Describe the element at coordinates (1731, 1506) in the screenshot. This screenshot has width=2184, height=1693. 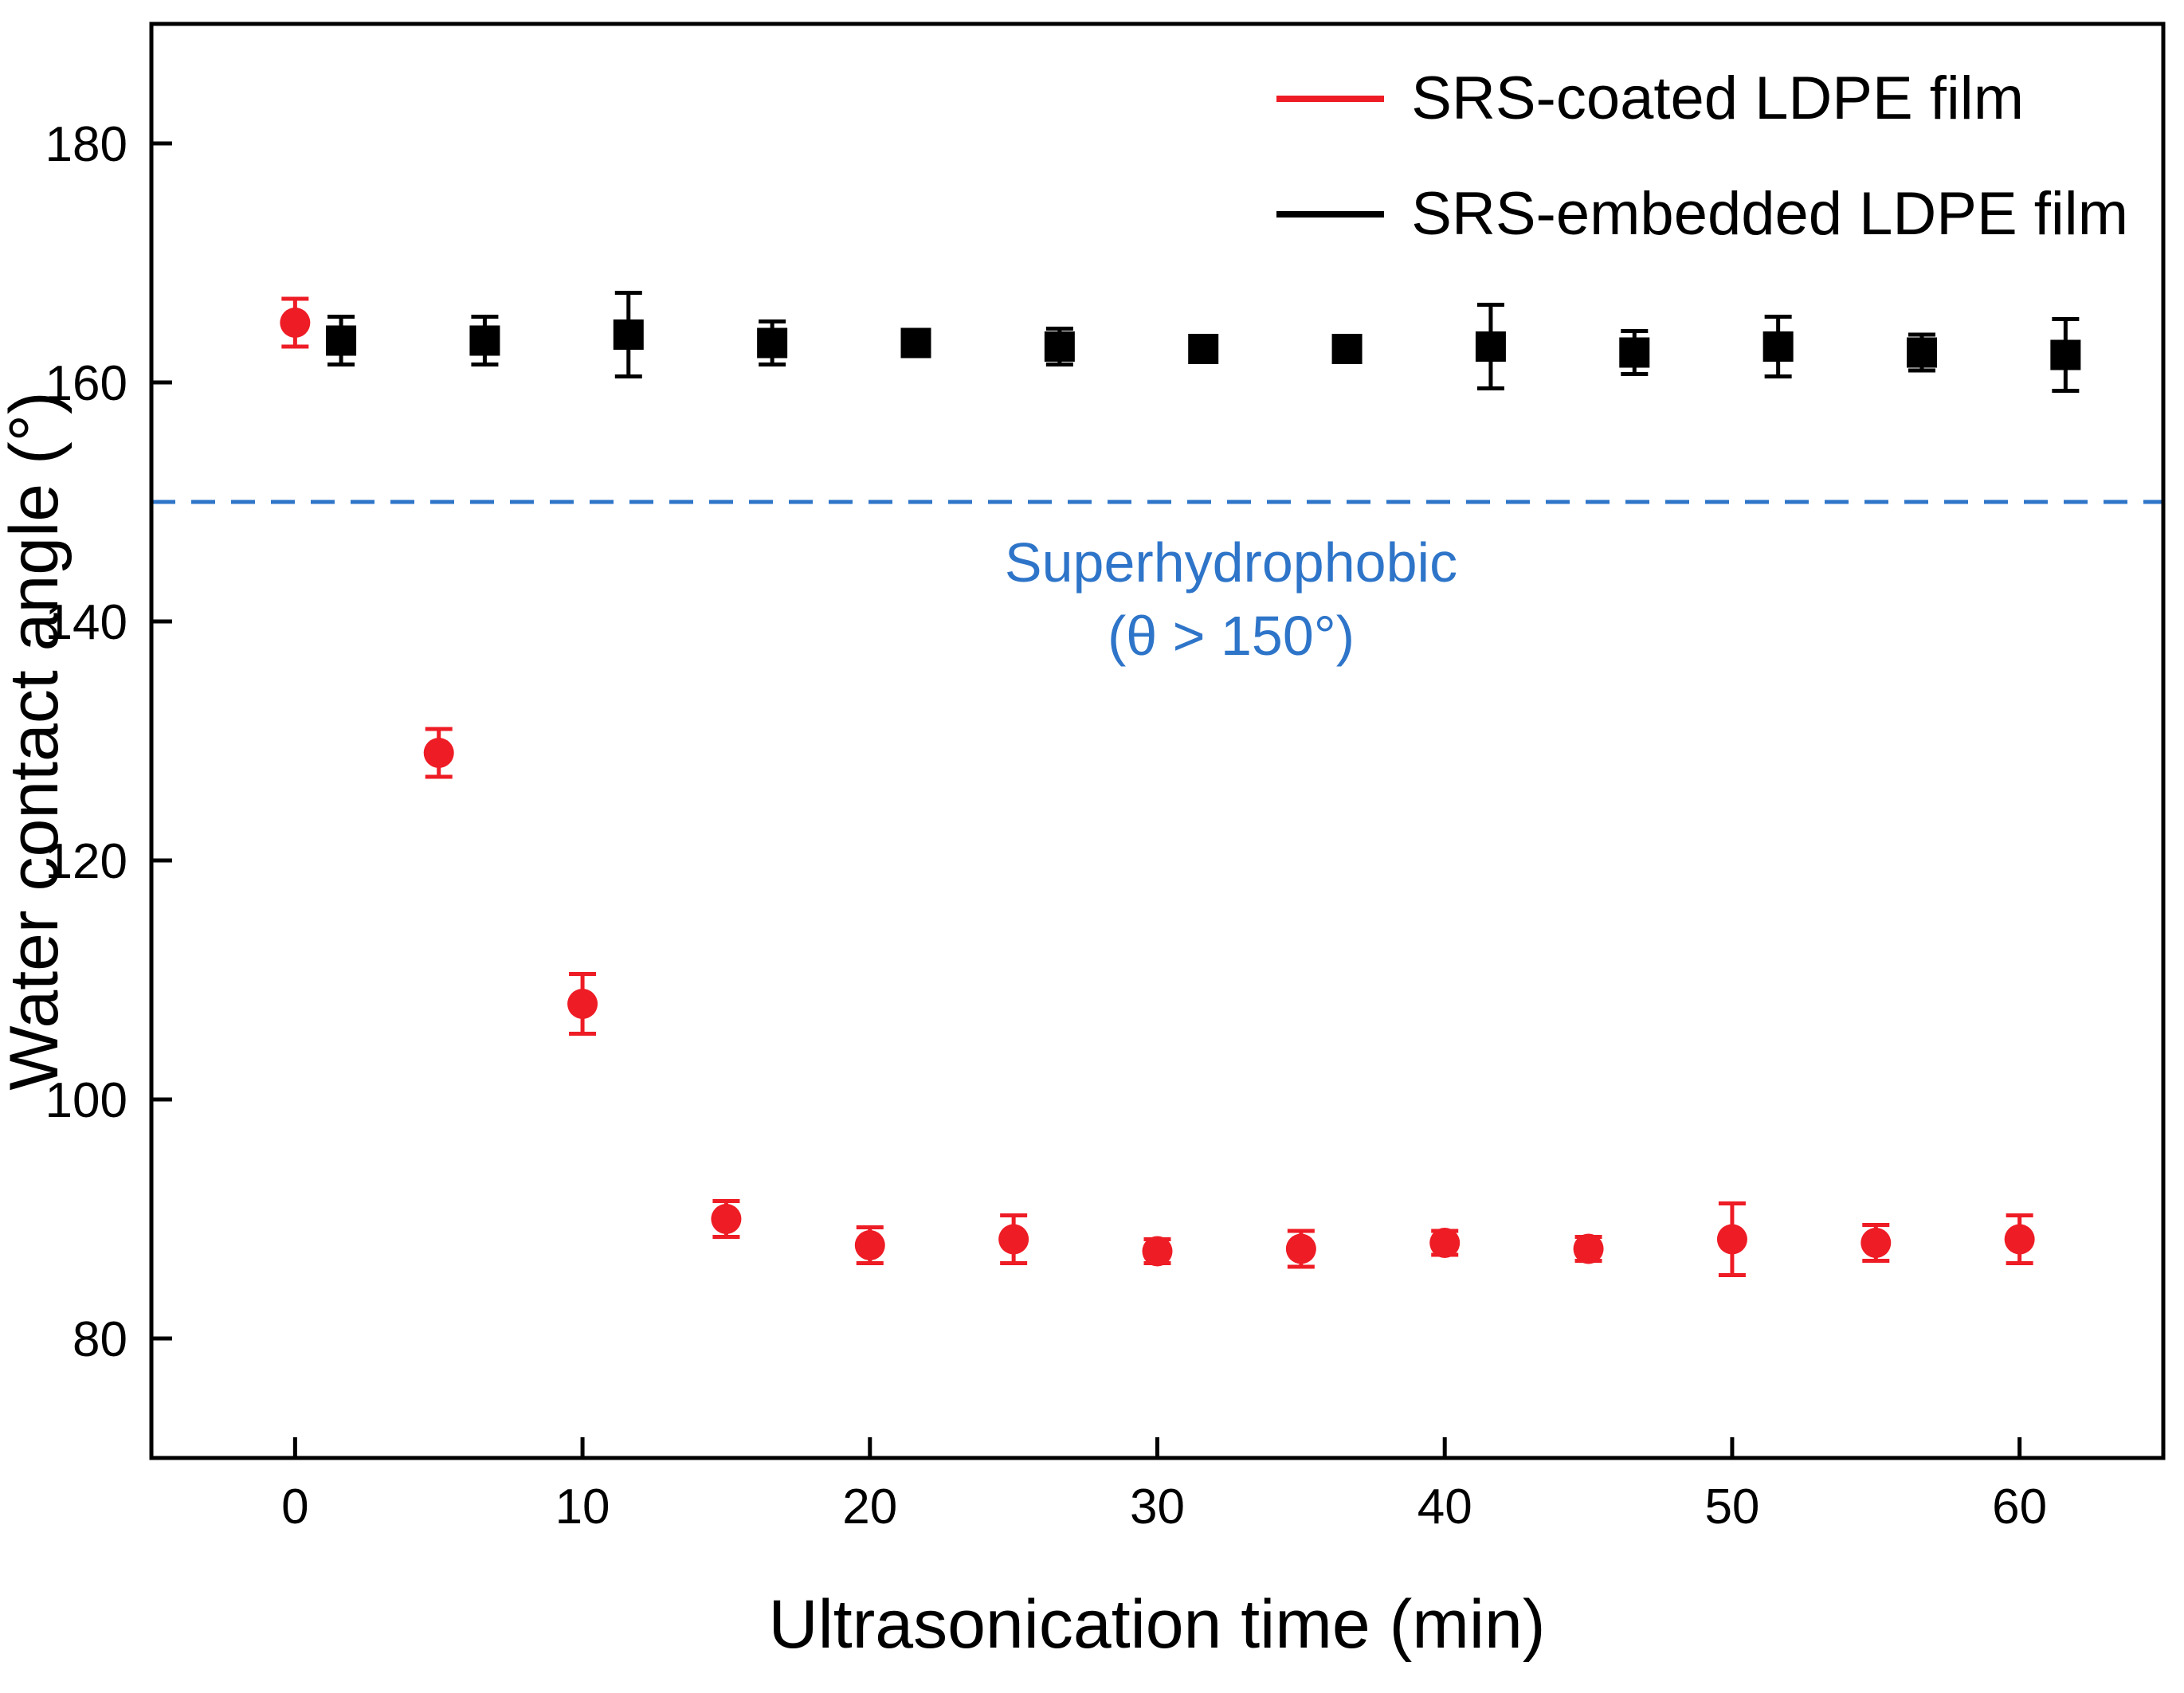
I see `svg-text: 50` at that location.